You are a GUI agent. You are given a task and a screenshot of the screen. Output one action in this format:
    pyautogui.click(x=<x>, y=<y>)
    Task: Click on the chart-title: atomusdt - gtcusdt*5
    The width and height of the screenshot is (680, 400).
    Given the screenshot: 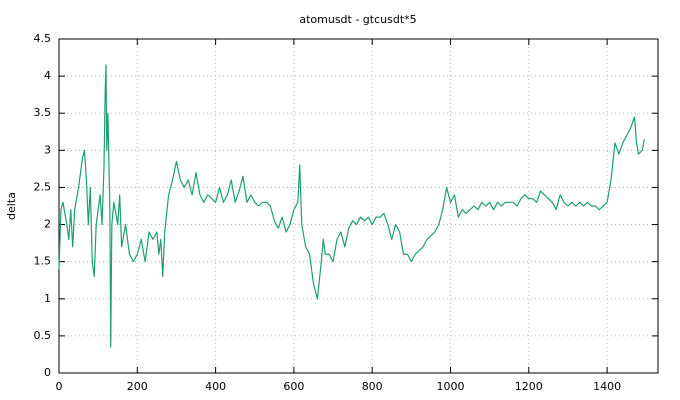 What is the action you would take?
    pyautogui.click(x=357, y=19)
    